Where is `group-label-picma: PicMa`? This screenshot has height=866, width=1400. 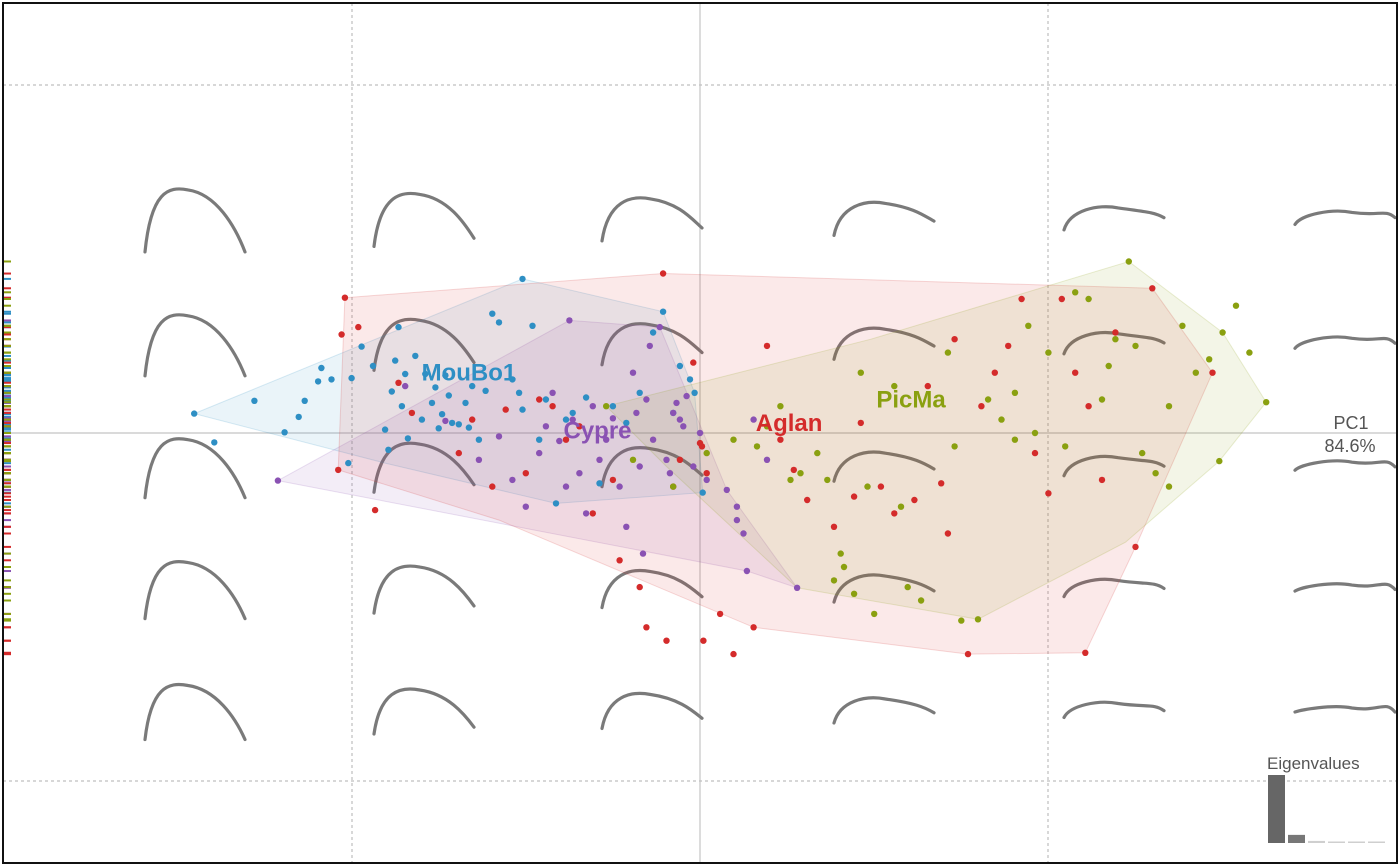
group-label-picma: PicMa is located at coordinates (911, 400).